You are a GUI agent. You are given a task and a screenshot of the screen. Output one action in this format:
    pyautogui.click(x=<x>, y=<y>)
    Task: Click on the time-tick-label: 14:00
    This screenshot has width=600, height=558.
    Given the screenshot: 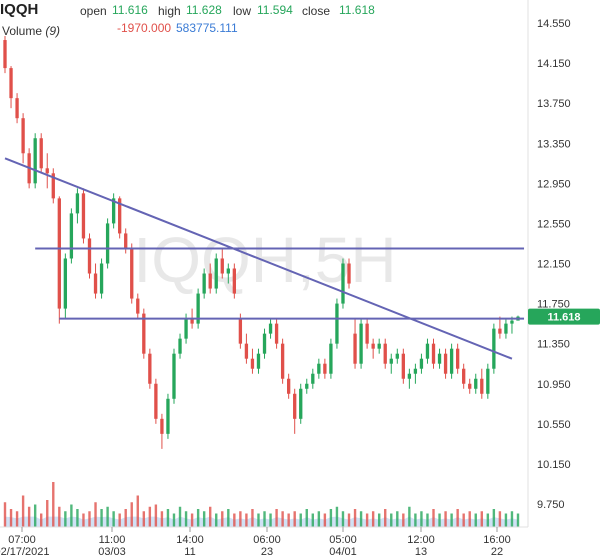 What is the action you would take?
    pyautogui.click(x=190, y=540)
    